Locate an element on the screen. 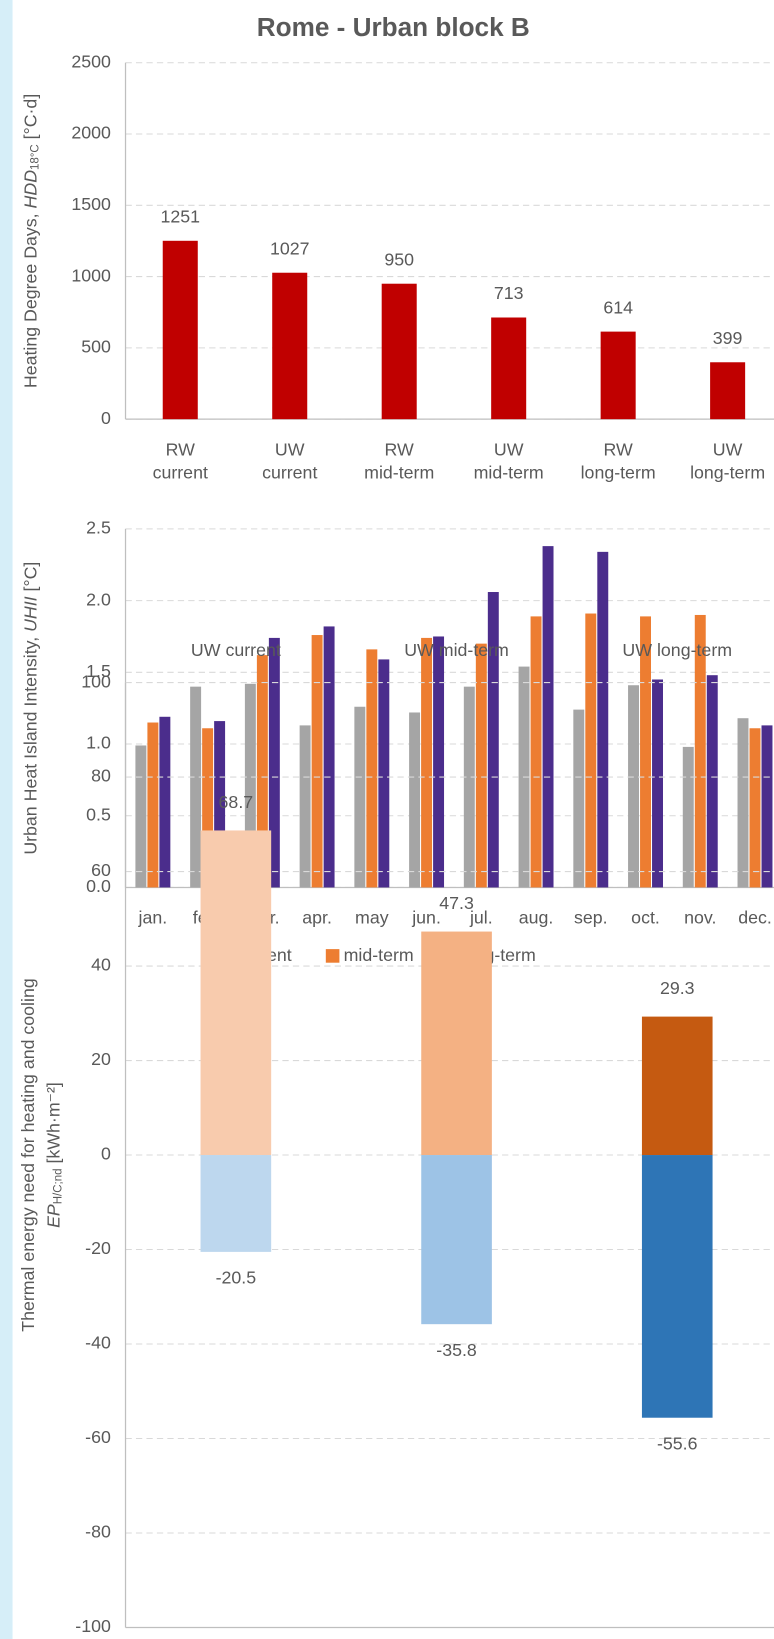  label-part: [kWh·m⁻²] is located at coordinates (53, 1125).